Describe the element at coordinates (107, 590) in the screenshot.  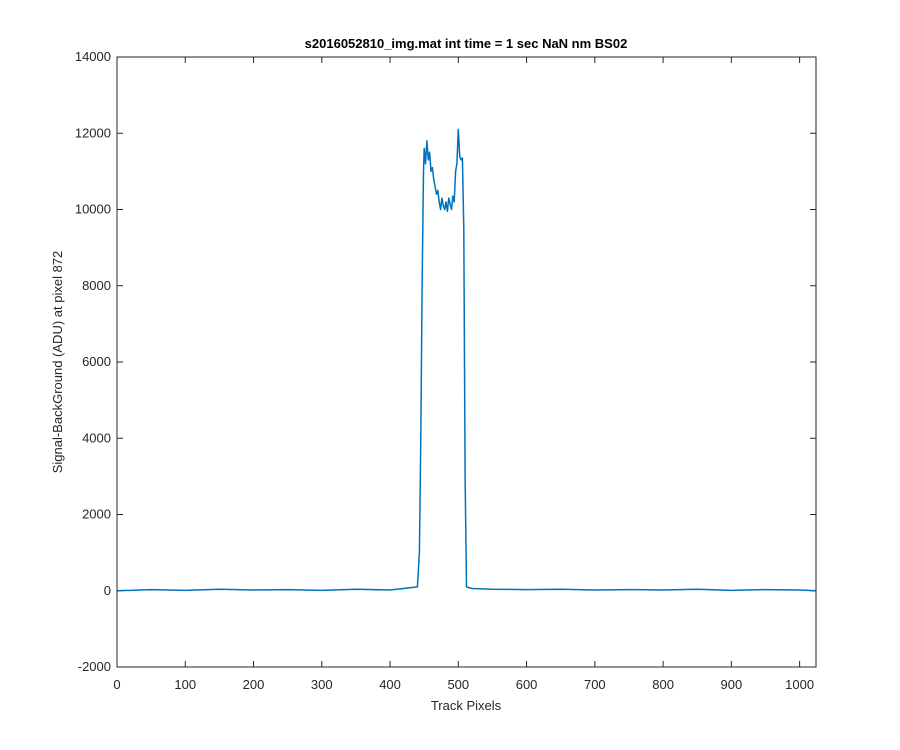
I see `y-tick-label: 0` at that location.